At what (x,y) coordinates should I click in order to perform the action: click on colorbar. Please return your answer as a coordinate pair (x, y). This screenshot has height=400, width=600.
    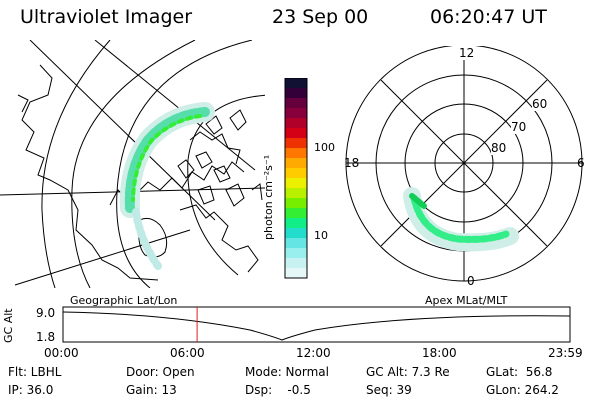
    Looking at the image, I should click on (296, 178).